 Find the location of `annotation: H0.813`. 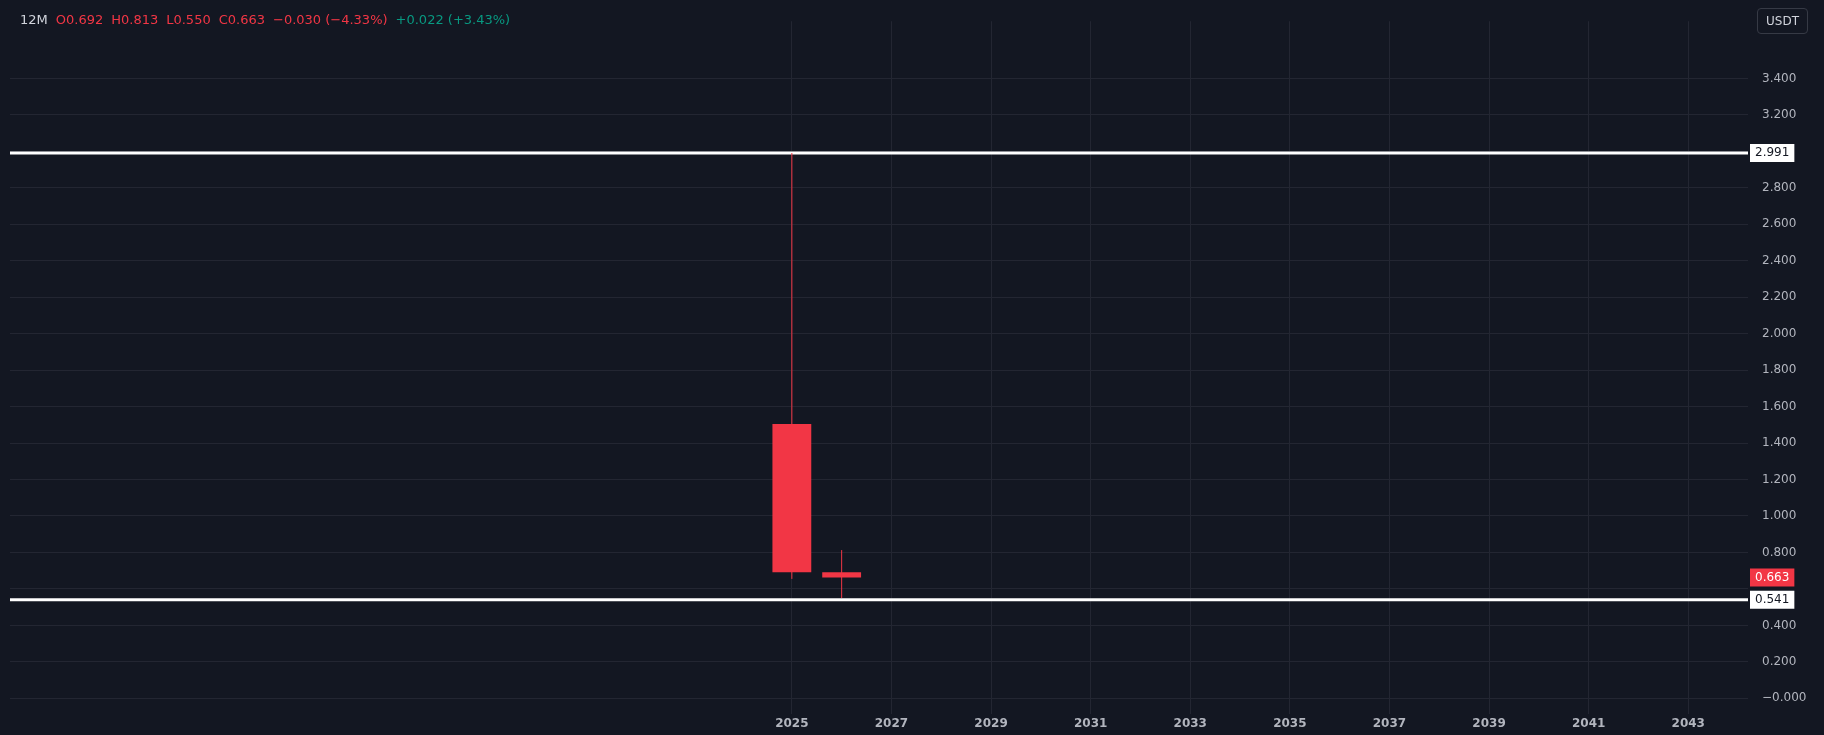

annotation: H0.813 is located at coordinates (135, 19).